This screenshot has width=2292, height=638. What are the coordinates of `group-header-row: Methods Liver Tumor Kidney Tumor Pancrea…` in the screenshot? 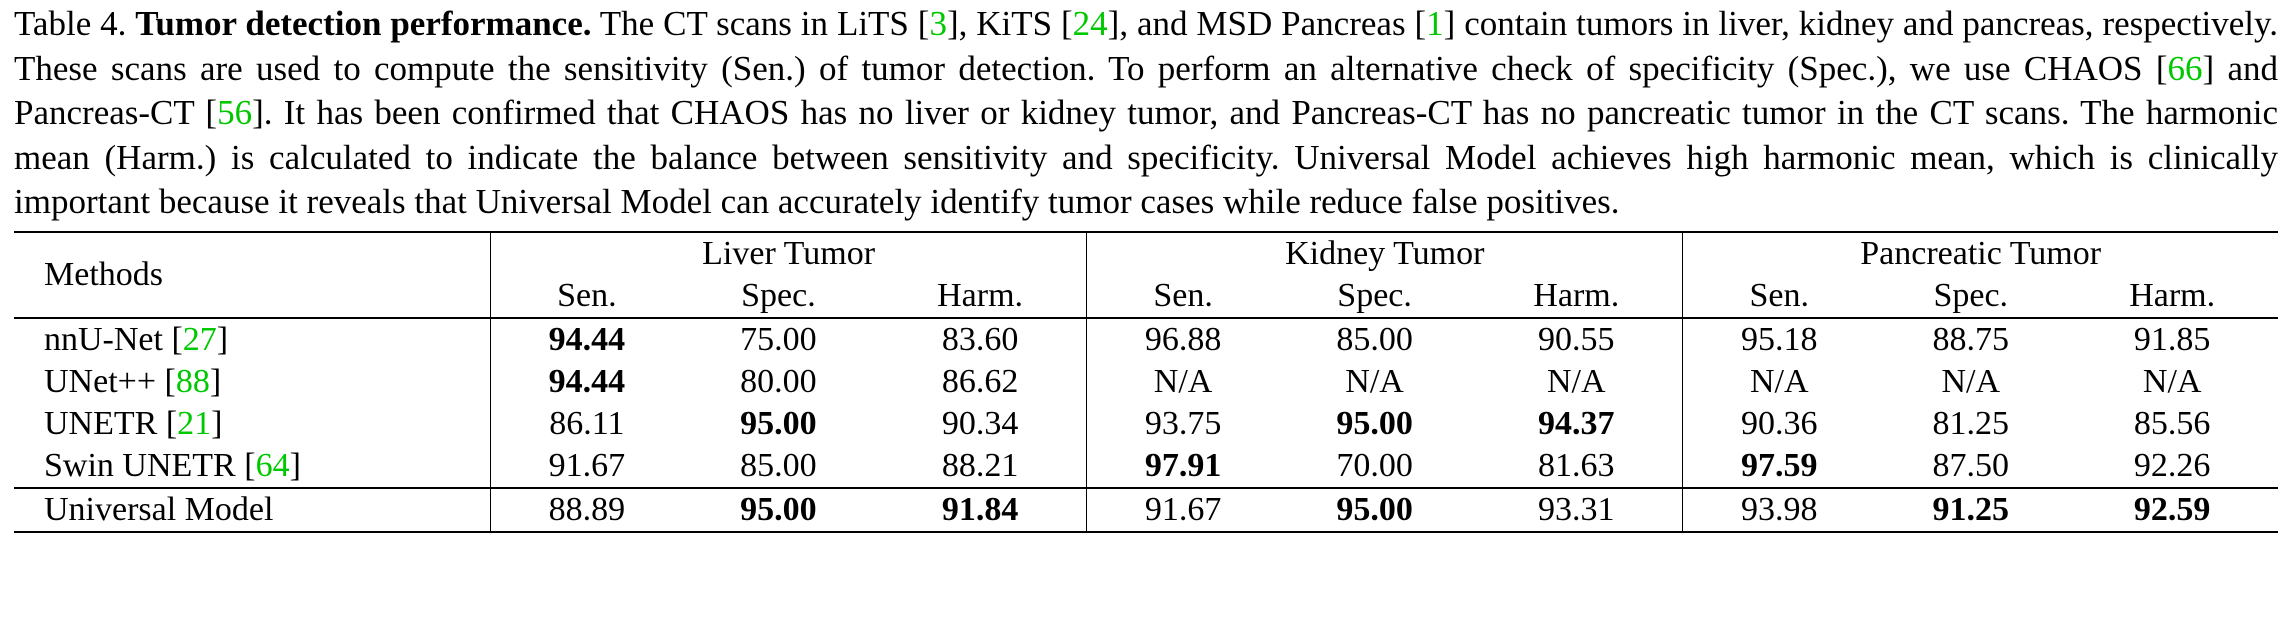 It's located at (1146, 274).